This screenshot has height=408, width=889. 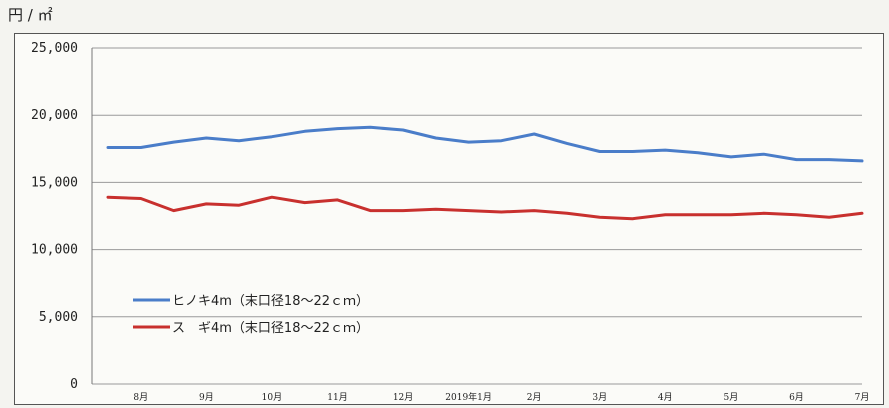 What do you see at coordinates (599, 397) in the screenshot?
I see `x-tick-label: 3月` at bounding box center [599, 397].